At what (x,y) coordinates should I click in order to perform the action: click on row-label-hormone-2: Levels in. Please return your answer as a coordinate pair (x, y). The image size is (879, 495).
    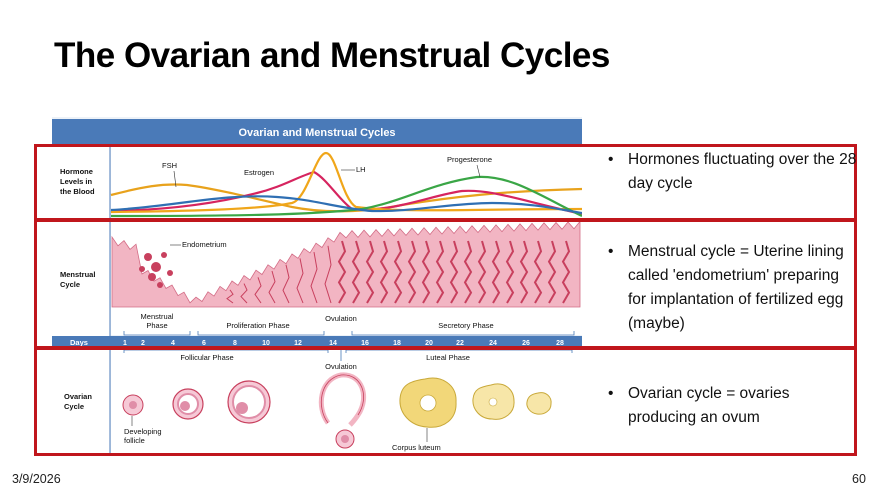
    Looking at the image, I should click on (76, 181).